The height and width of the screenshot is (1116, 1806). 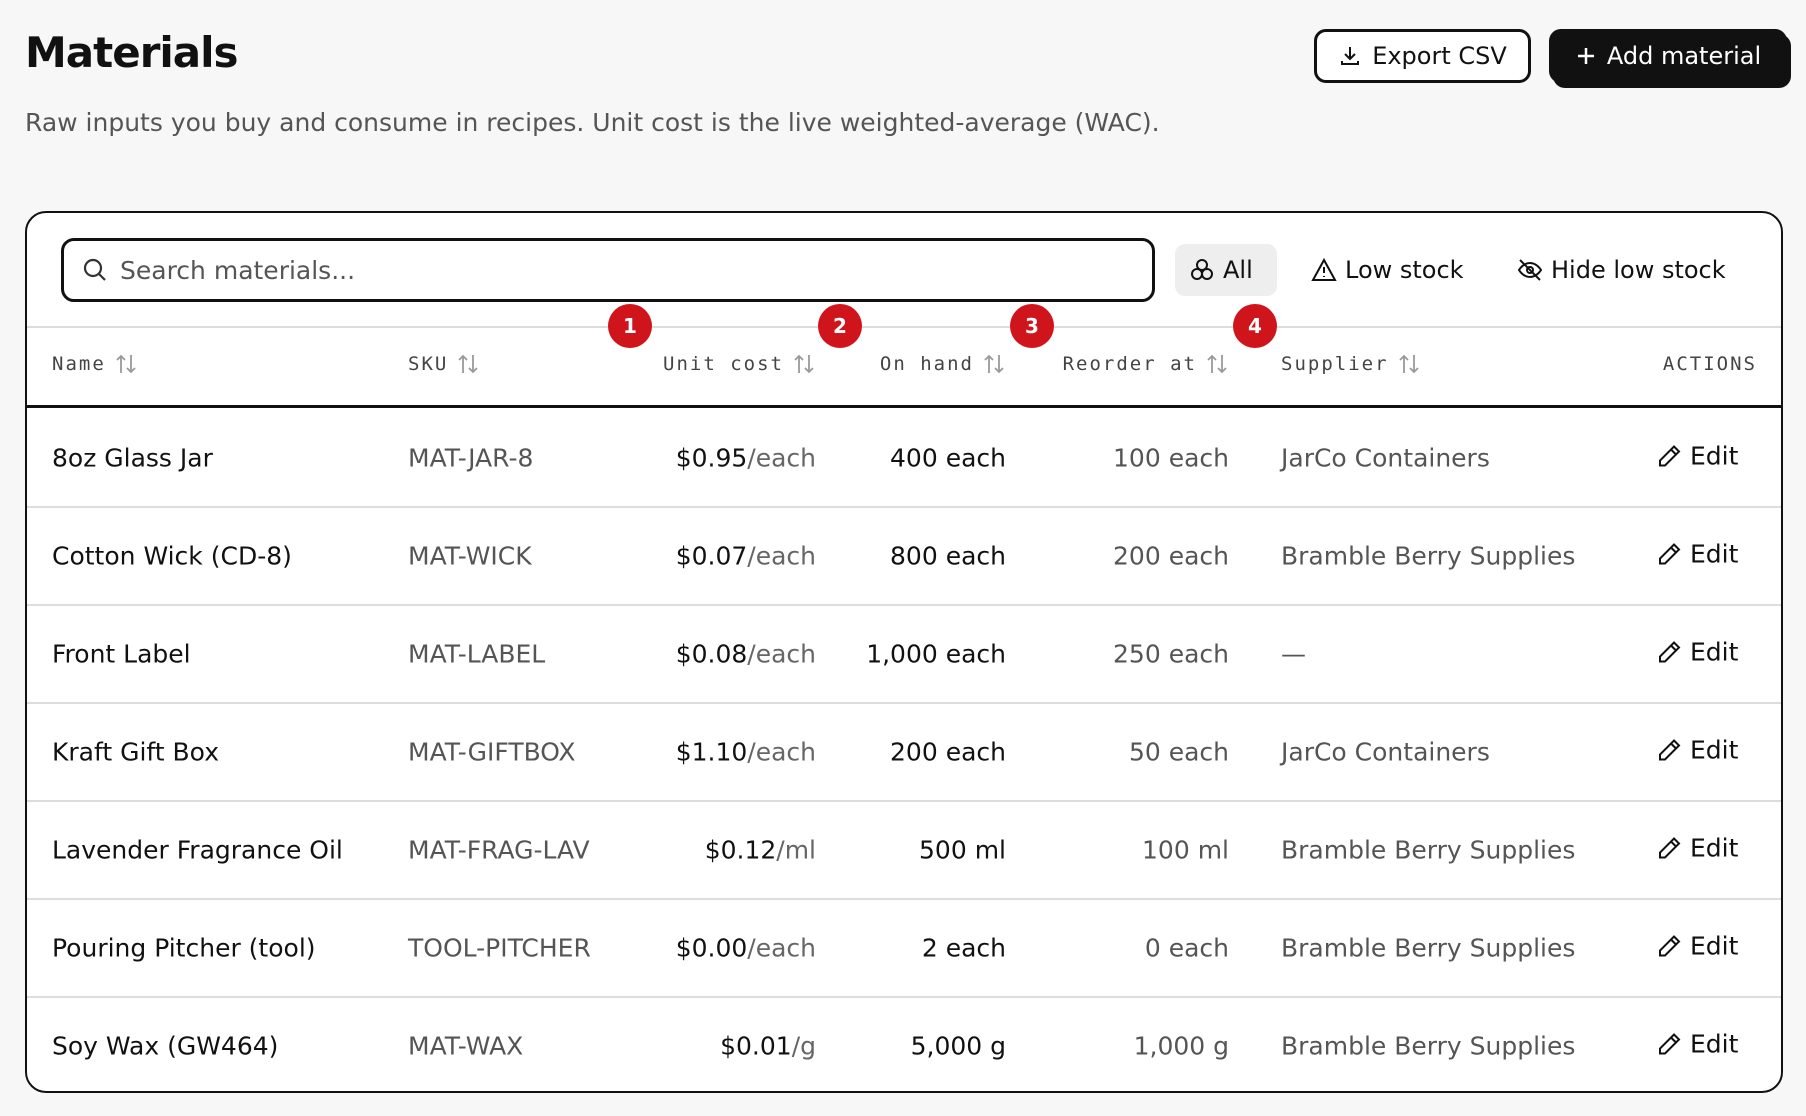 What do you see at coordinates (711, 556) in the screenshot?
I see `price: $0.07` at bounding box center [711, 556].